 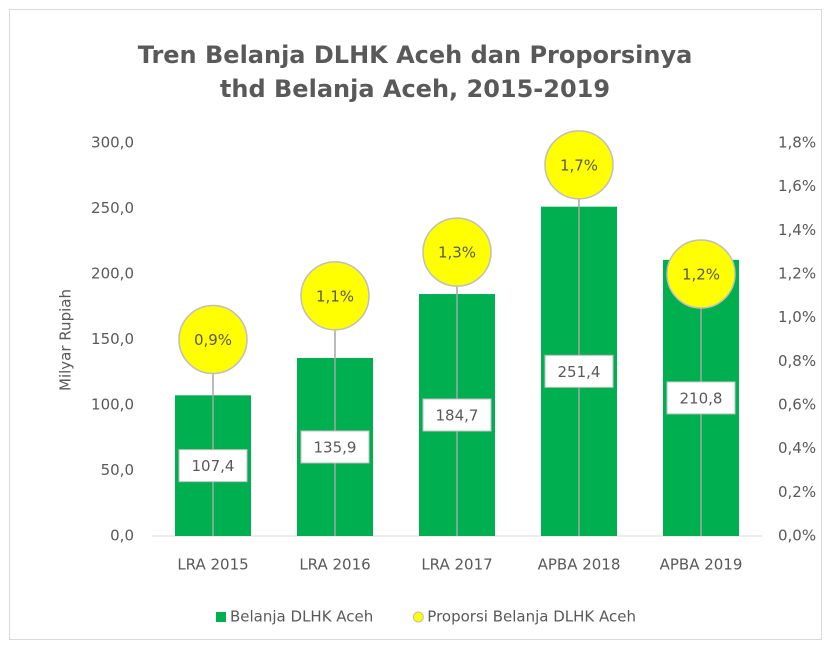 What do you see at coordinates (456, 565) in the screenshot?
I see `x-tick-label: LRA 2017` at bounding box center [456, 565].